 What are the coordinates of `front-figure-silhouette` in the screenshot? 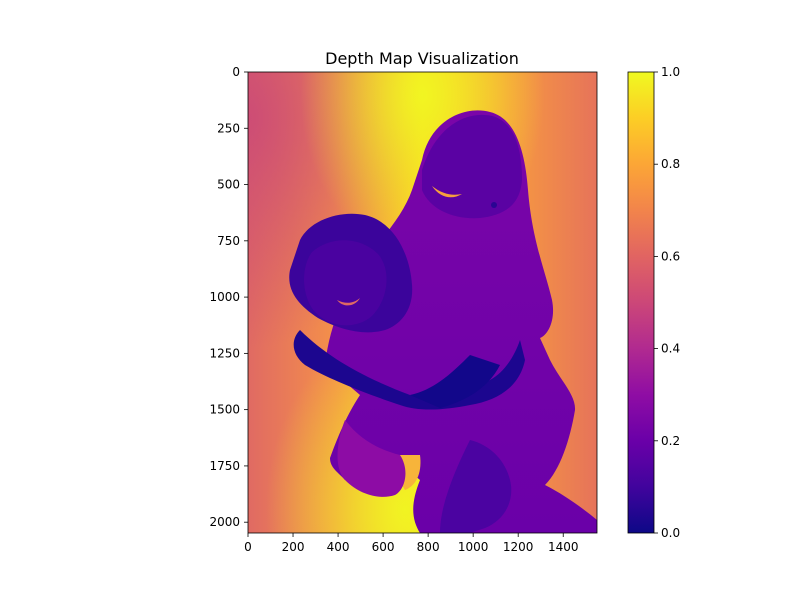 It's located at (407, 311).